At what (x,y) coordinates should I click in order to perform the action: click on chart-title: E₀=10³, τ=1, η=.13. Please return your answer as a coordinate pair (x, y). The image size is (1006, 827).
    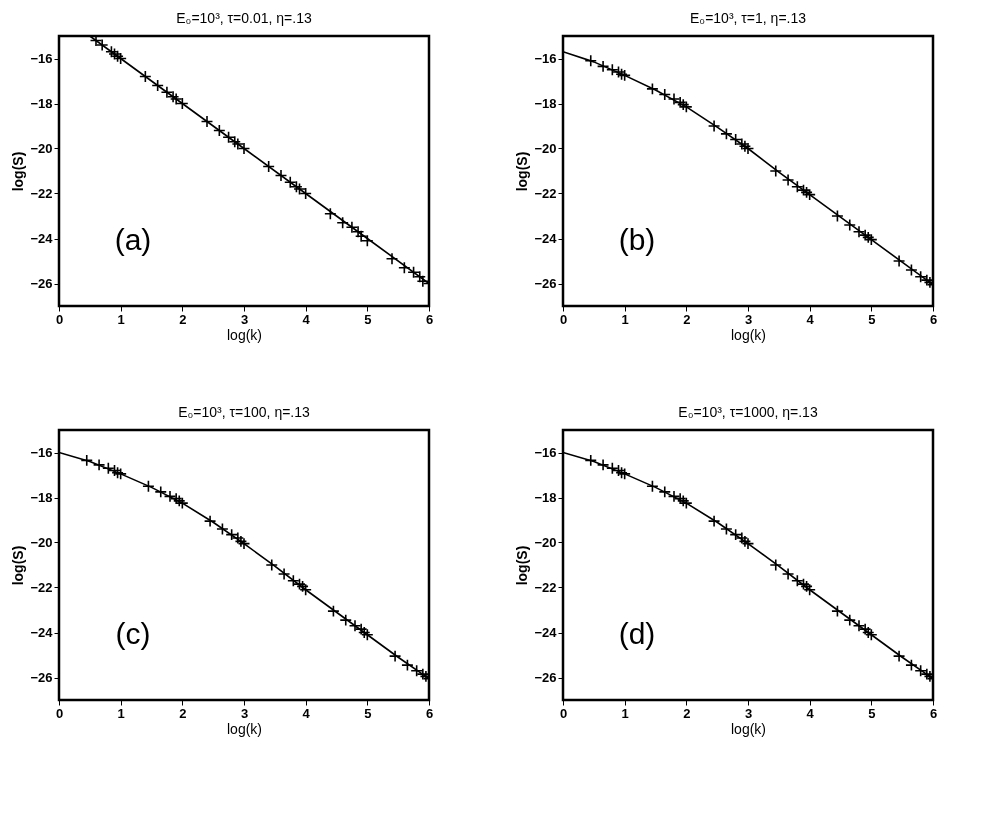
    Looking at the image, I should click on (748, 18).